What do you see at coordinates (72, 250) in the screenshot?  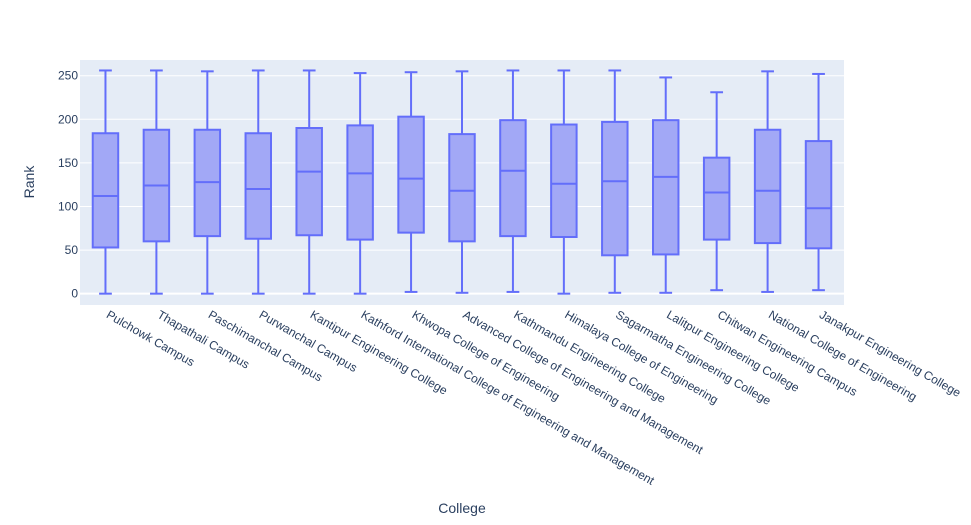 I see `y-tick-label: 50` at bounding box center [72, 250].